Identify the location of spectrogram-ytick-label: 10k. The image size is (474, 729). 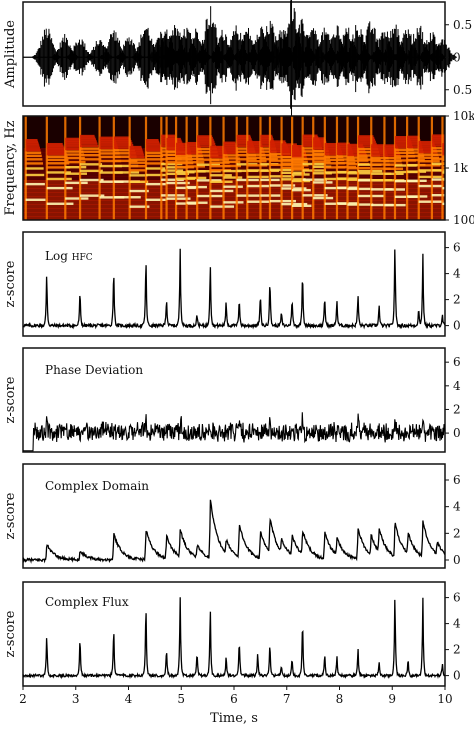
(463, 116).